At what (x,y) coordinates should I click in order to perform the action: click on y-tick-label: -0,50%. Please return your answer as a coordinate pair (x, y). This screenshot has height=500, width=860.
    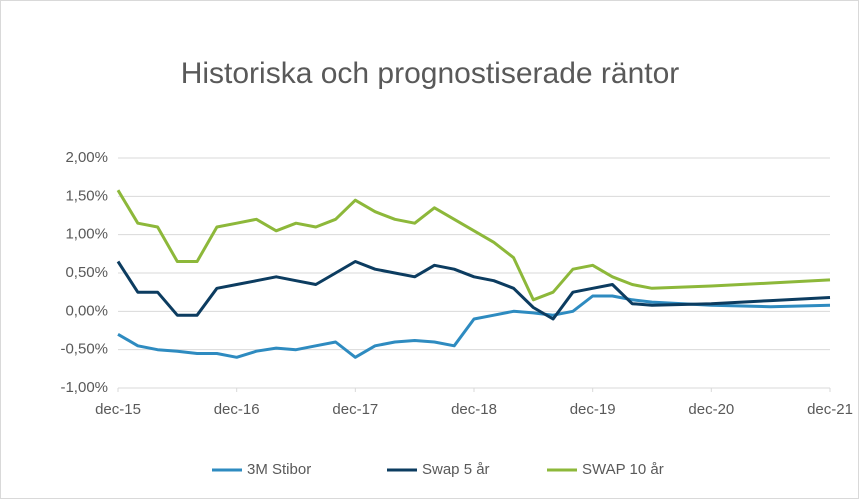
    Looking at the image, I should click on (84, 349).